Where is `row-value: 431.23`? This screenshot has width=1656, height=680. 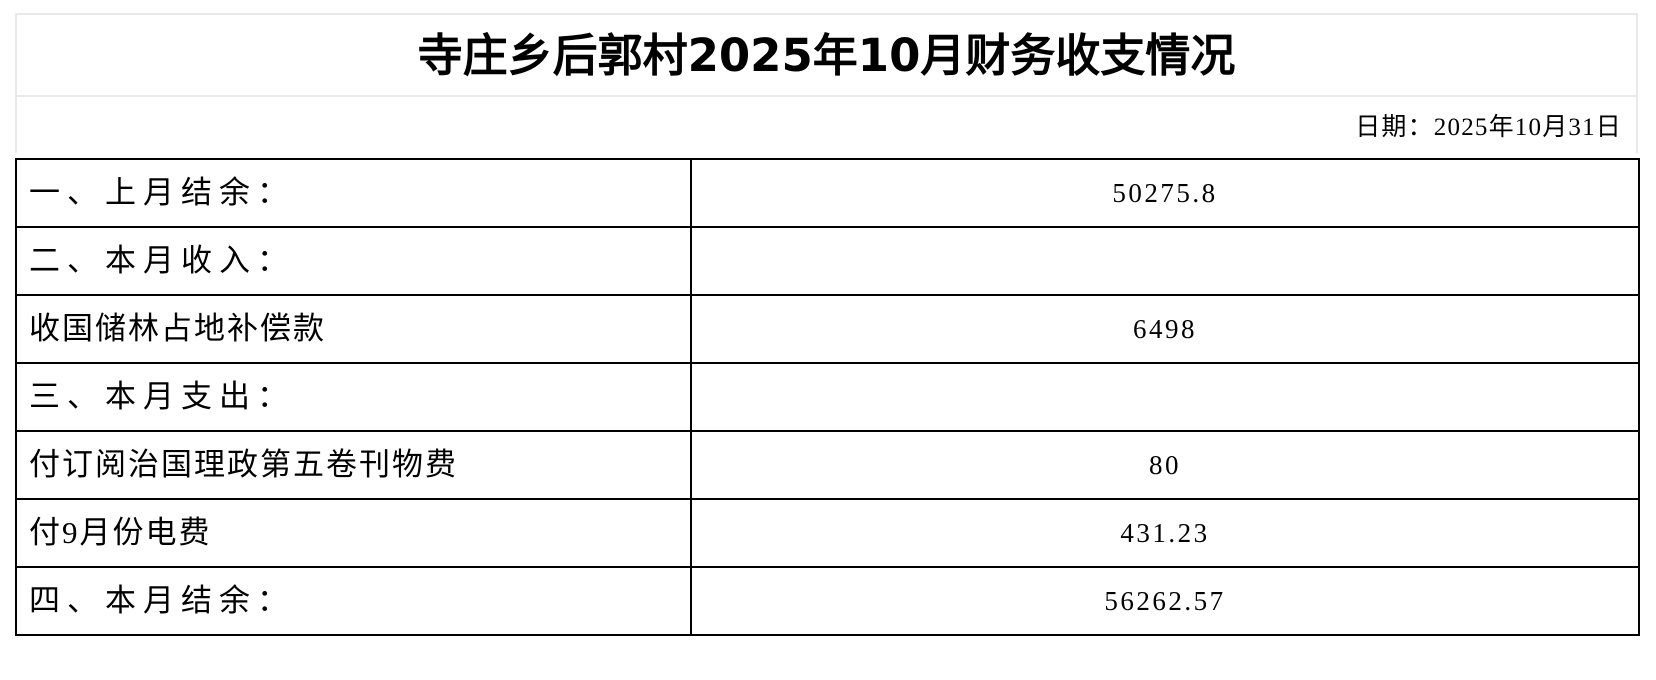 row-value: 431.23 is located at coordinates (1165, 532).